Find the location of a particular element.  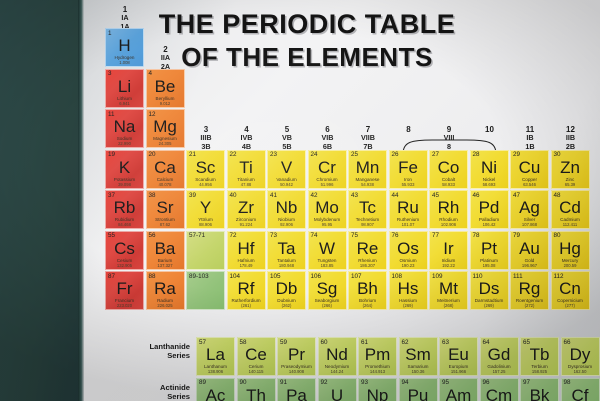

atomic-mass: 63.546 is located at coordinates (529, 184).